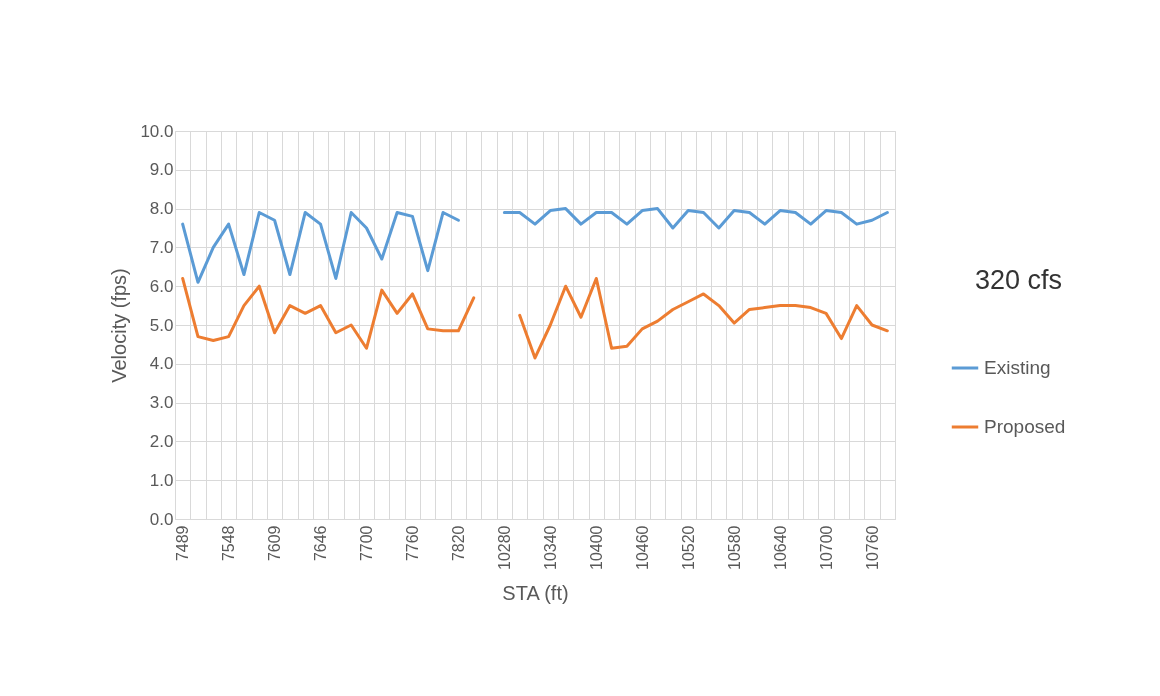  I want to click on x-axis-title: STA (ft), so click(535, 592).